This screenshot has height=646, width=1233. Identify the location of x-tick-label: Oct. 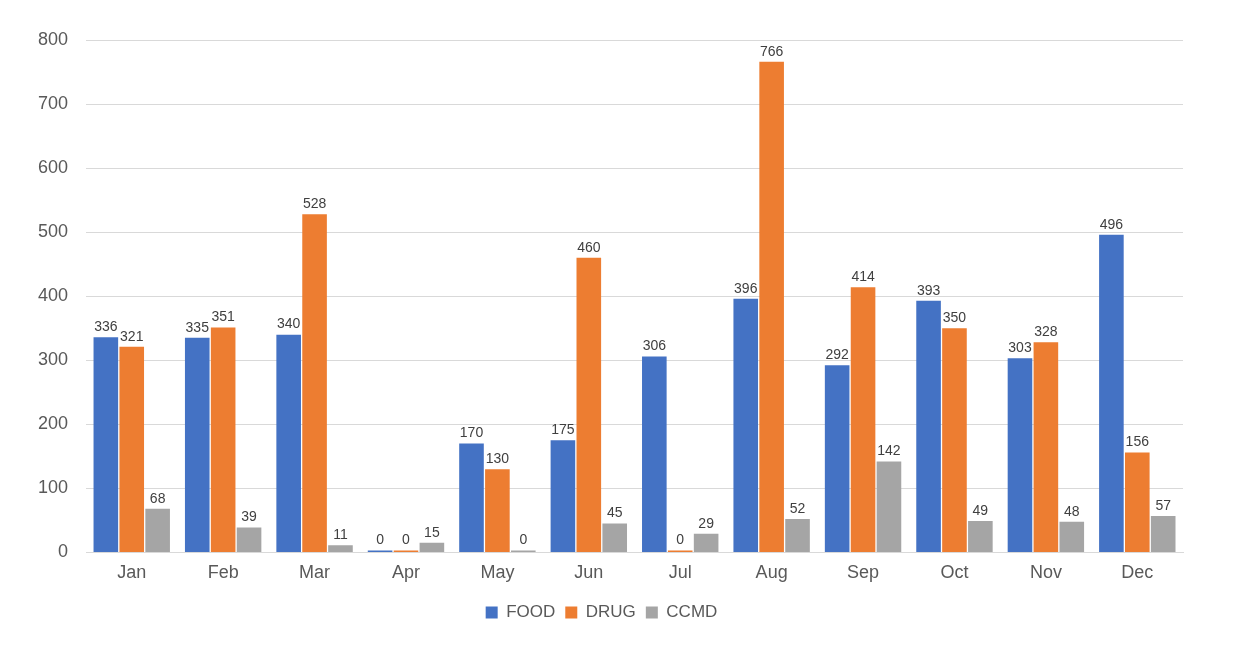
(954, 572).